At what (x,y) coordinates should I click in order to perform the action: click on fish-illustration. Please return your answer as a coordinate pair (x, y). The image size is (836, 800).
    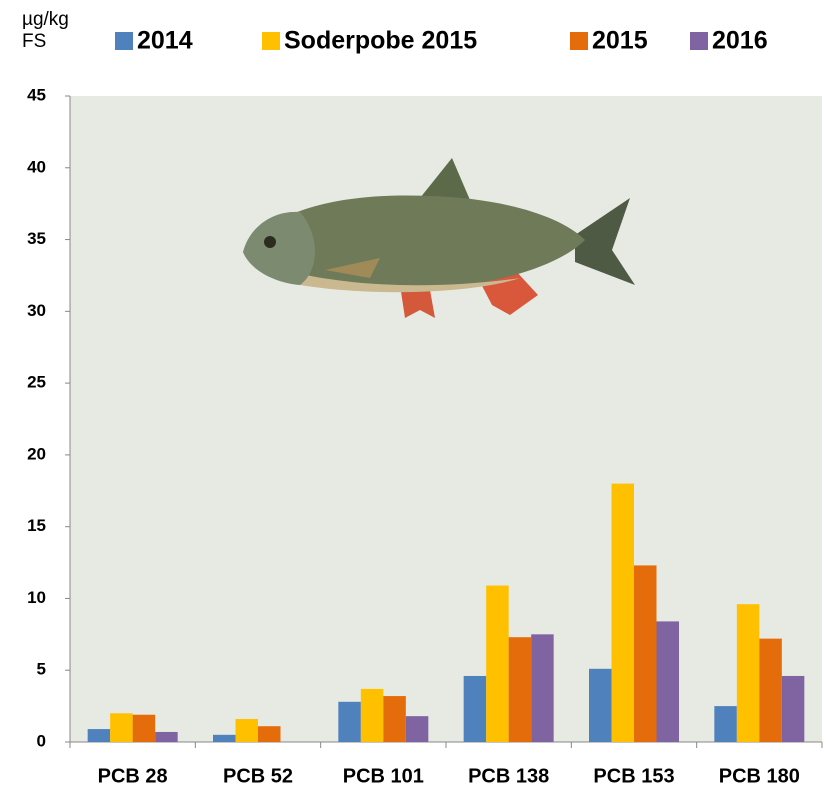
    Looking at the image, I should click on (439, 238).